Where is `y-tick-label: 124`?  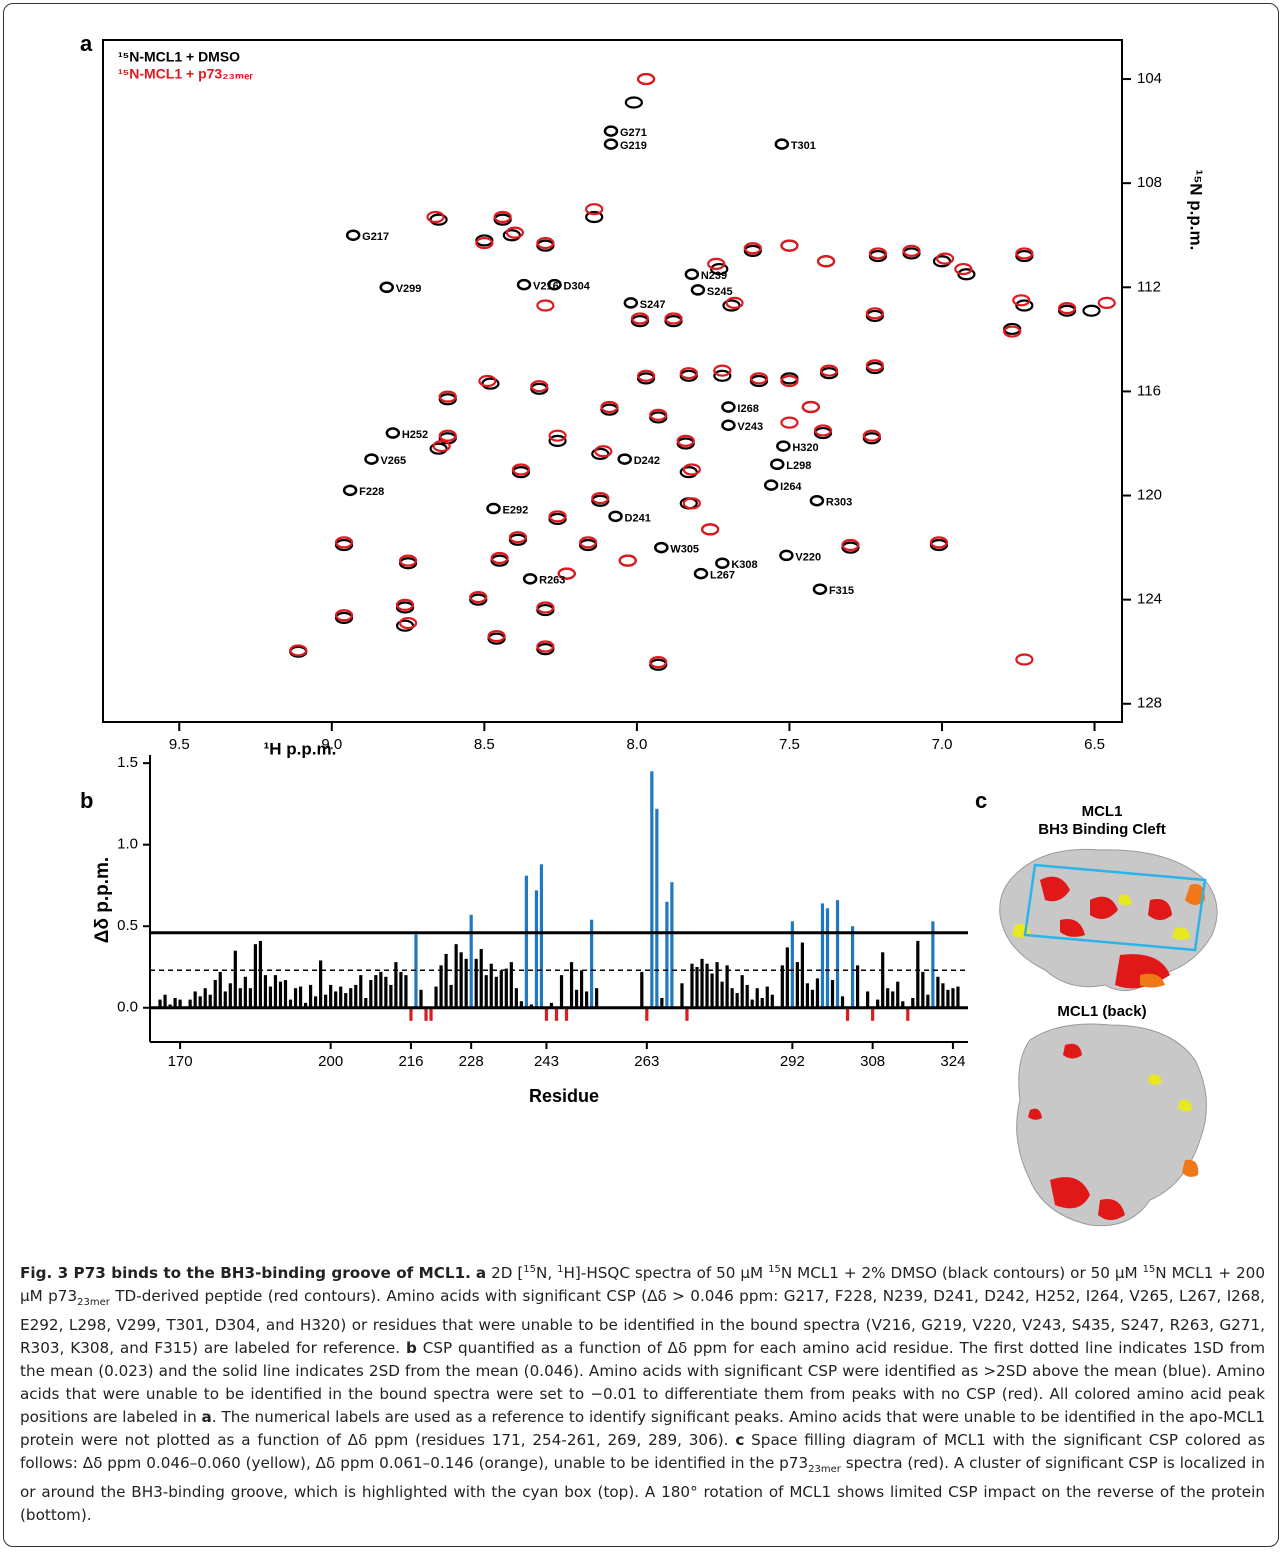 y-tick-label: 124 is located at coordinates (1149, 599).